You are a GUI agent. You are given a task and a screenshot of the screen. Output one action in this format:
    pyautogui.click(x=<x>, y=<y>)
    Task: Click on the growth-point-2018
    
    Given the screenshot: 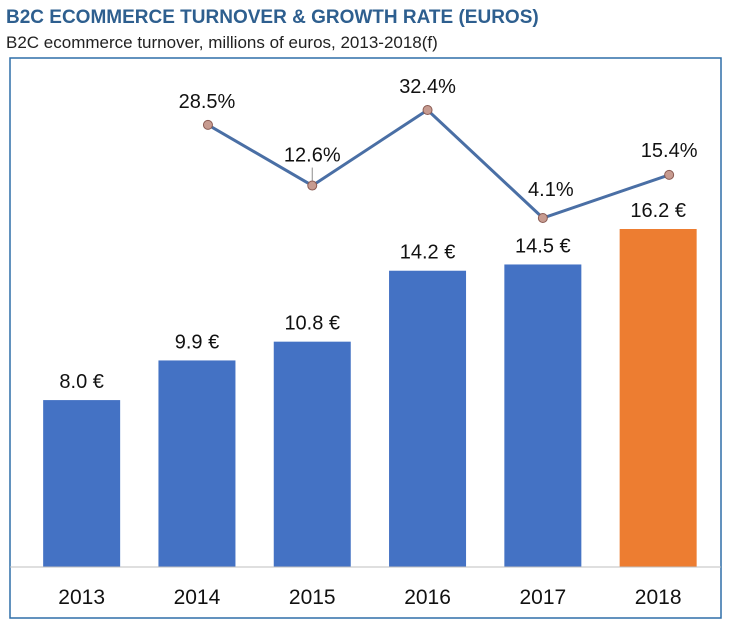 What is the action you would take?
    pyautogui.click(x=669, y=174)
    